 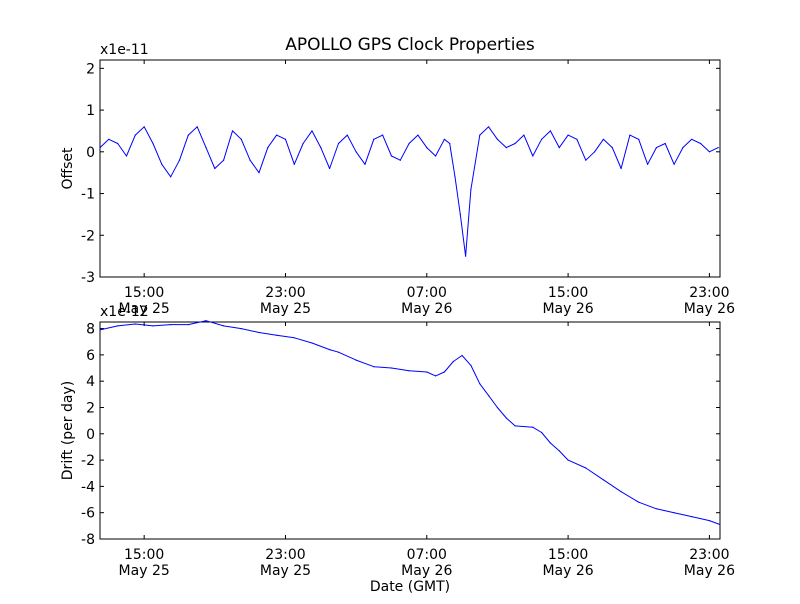 I want to click on y-tick-label: 1, so click(x=90, y=111).